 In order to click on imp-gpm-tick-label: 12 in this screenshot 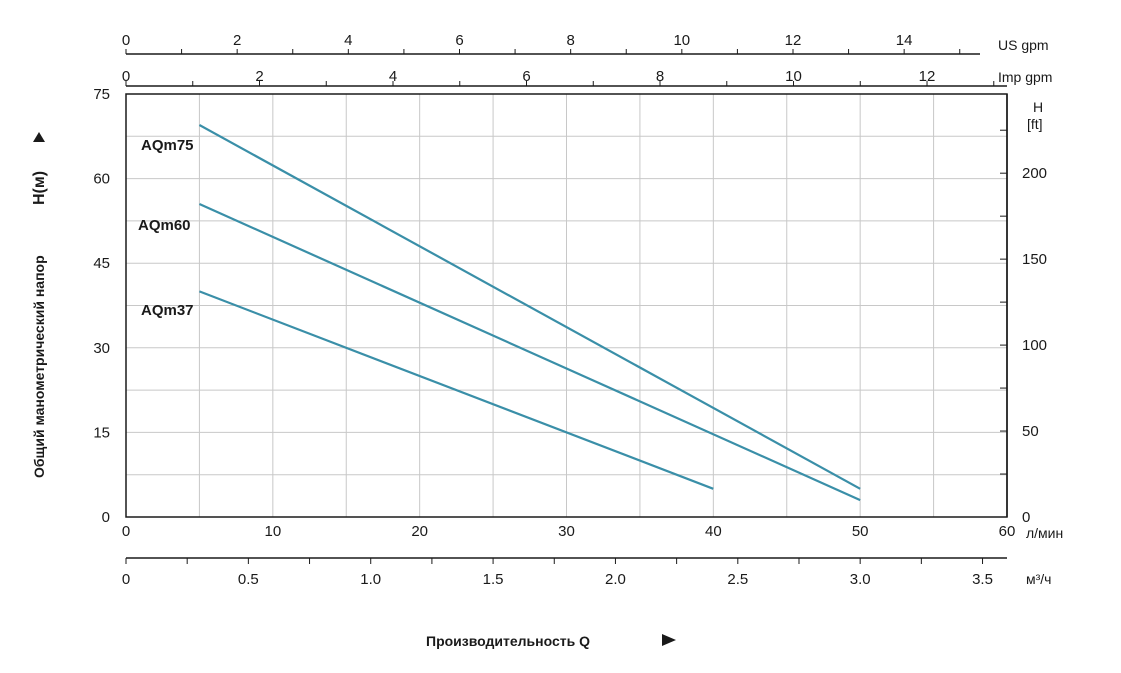, I will do `click(927, 76)`.